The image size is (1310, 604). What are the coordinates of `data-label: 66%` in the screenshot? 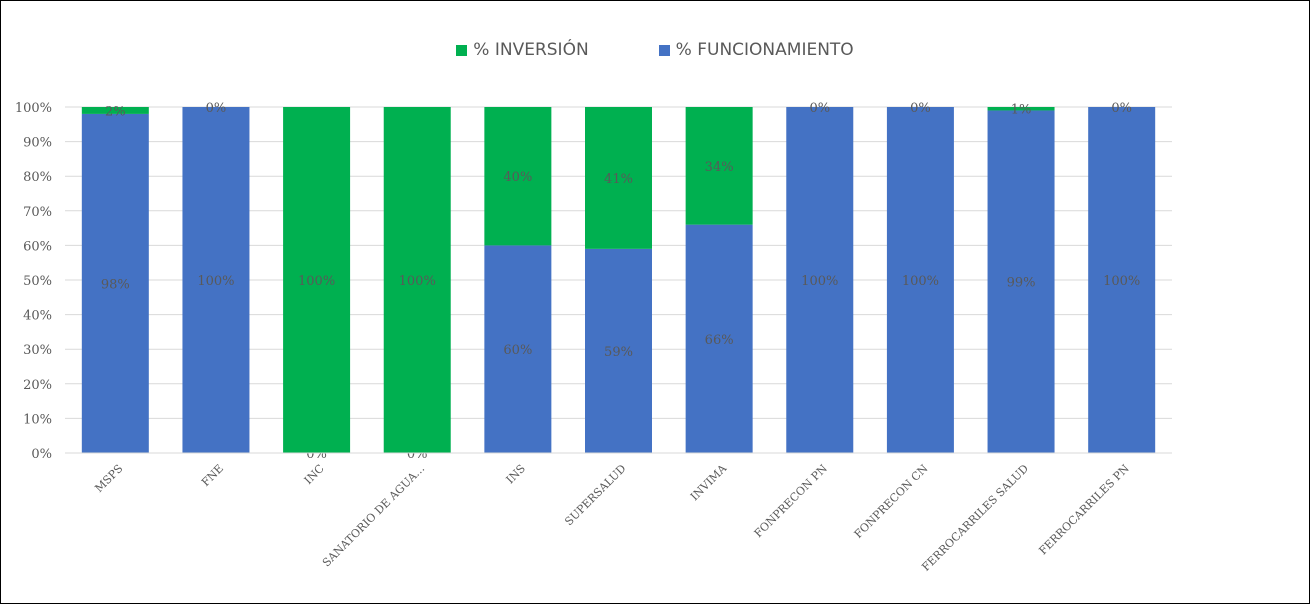 It's located at (719, 340).